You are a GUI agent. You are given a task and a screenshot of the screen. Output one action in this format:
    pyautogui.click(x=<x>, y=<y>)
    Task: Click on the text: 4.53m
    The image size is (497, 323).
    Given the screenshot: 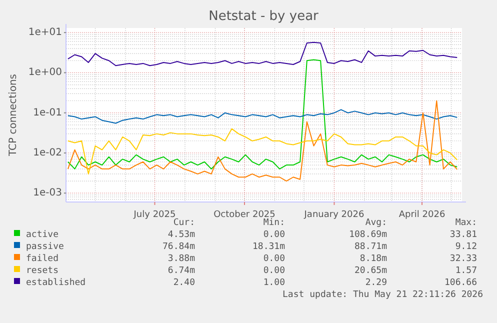 What is the action you would take?
    pyautogui.click(x=181, y=235)
    